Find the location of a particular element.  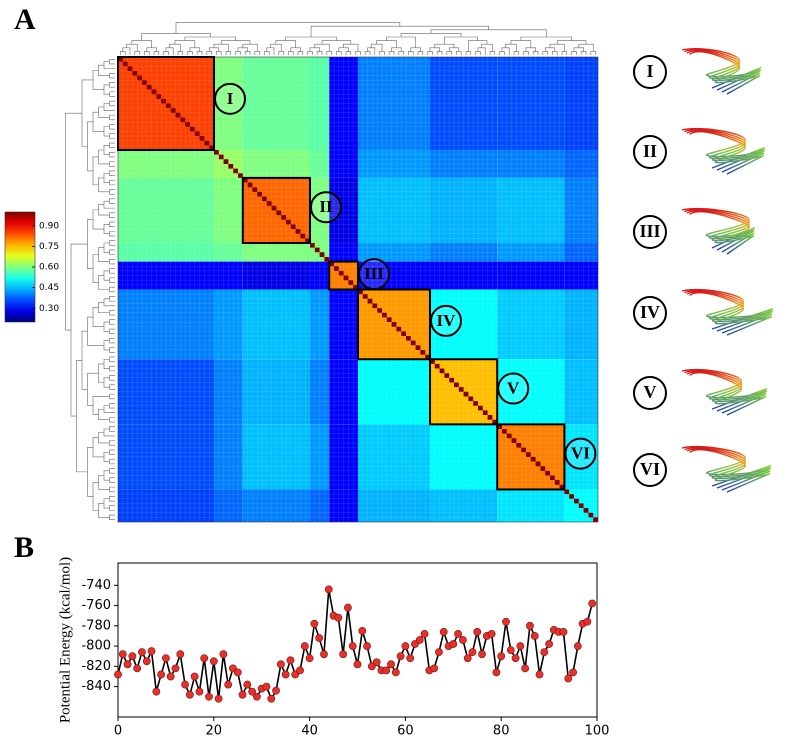

cluster-marker is located at coordinates (580, 453).